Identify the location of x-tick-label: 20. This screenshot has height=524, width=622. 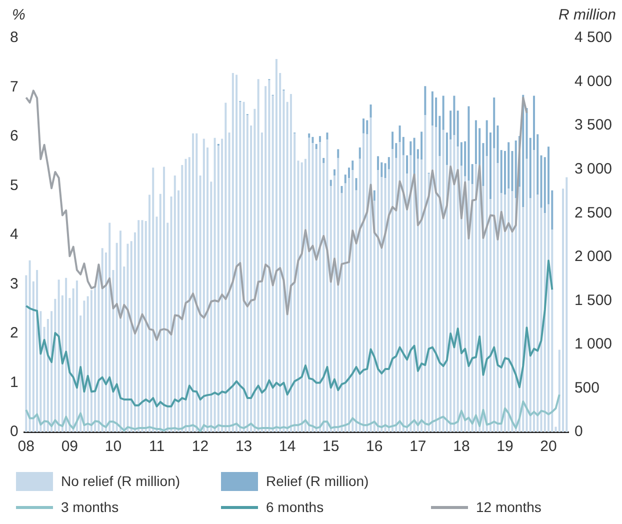
(548, 447).